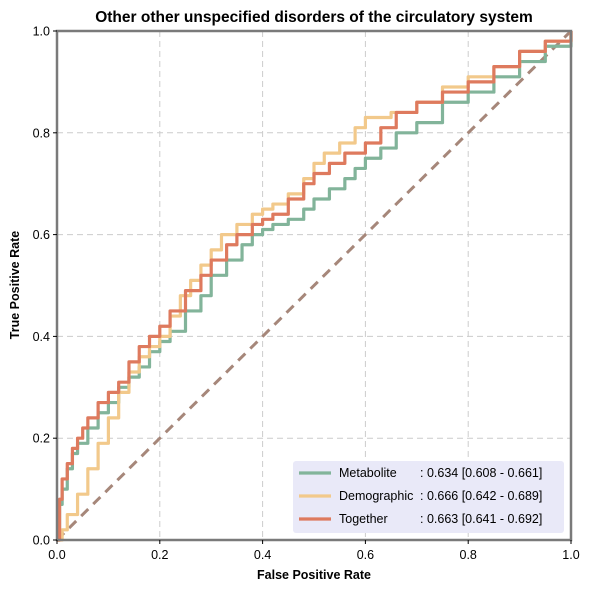 This screenshot has width=591, height=597. I want to click on legend-box, so click(428, 497).